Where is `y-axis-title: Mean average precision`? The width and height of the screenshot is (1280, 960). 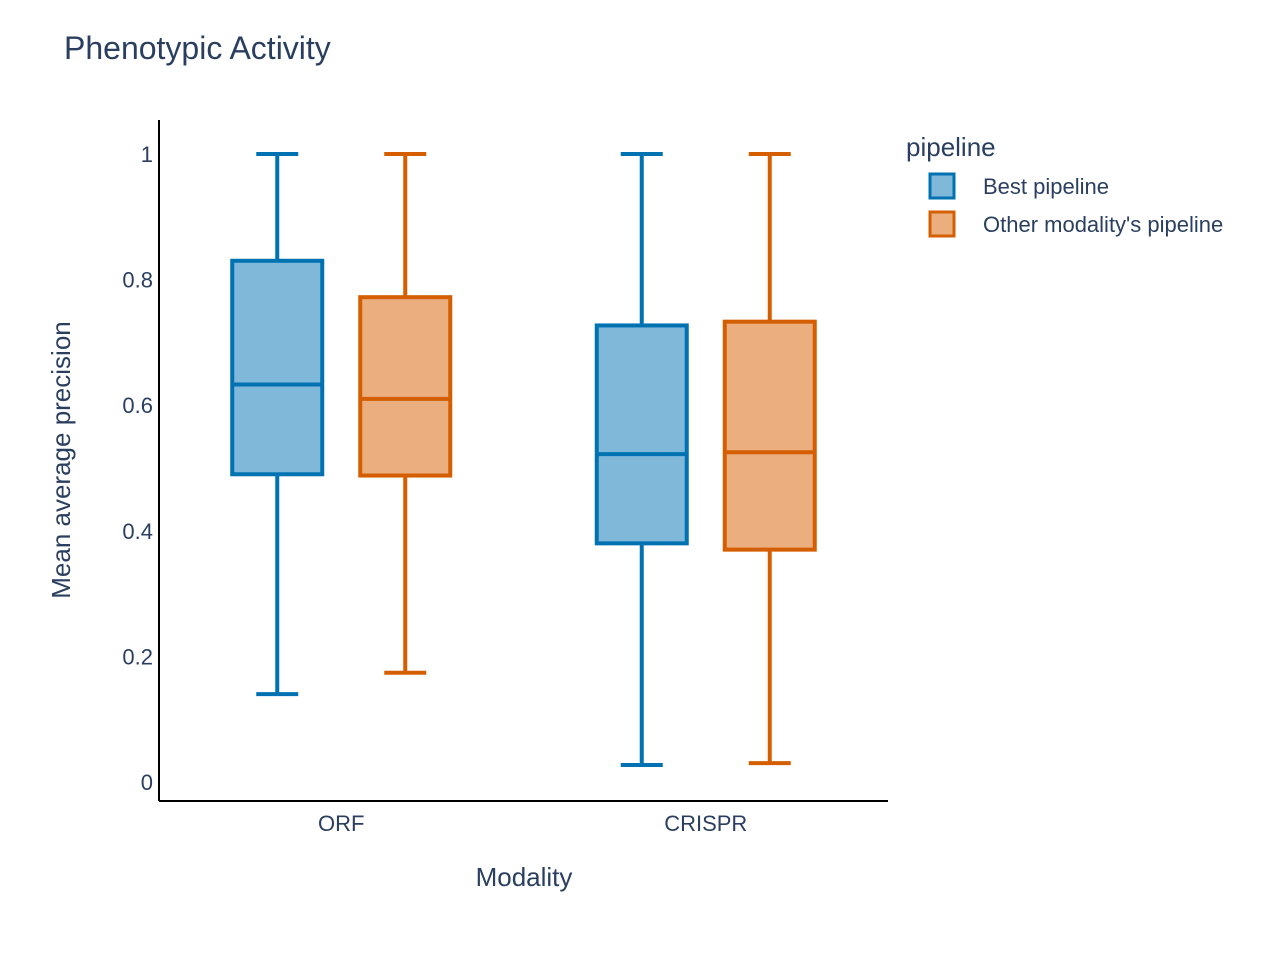 y-axis-title: Mean average precision is located at coordinates (61, 460).